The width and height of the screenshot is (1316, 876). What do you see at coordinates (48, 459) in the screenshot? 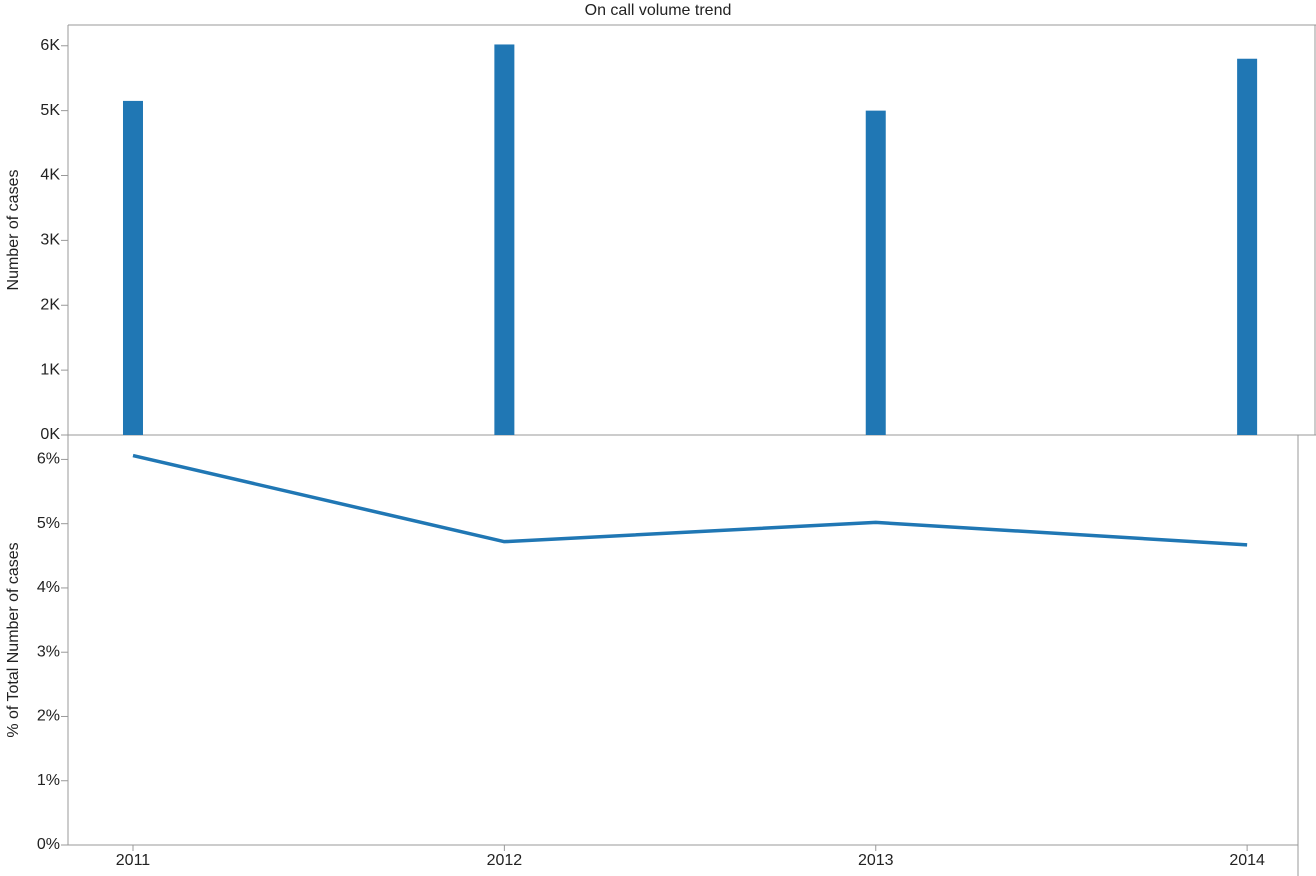
I see `y-tick-label: 6%` at bounding box center [48, 459].